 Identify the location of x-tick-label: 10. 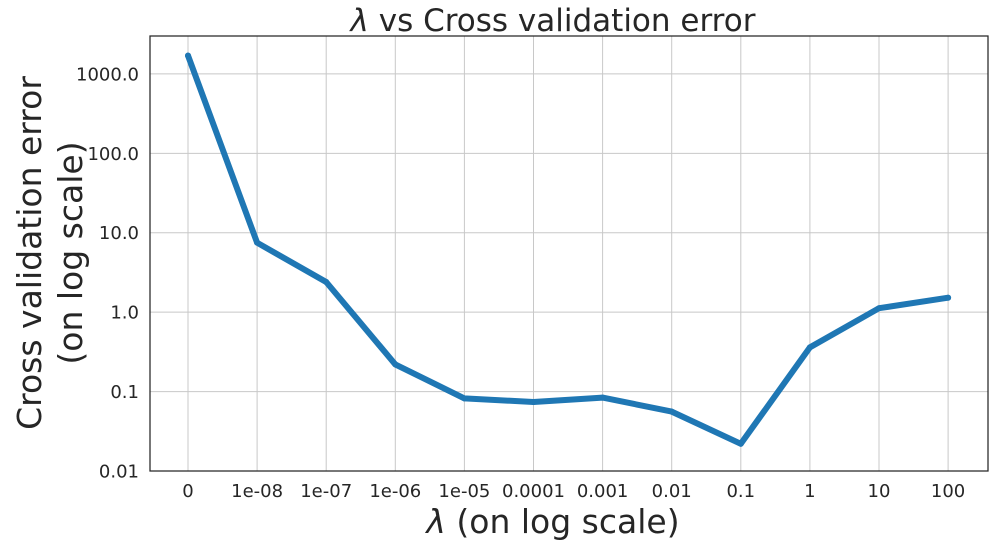
(879, 491).